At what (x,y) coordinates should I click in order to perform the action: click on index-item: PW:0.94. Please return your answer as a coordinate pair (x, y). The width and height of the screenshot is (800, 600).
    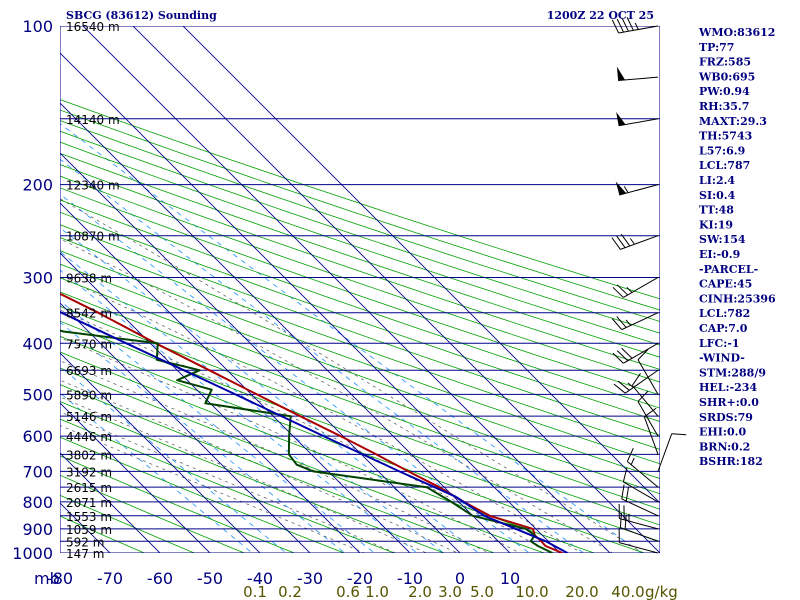
    Looking at the image, I should click on (724, 91).